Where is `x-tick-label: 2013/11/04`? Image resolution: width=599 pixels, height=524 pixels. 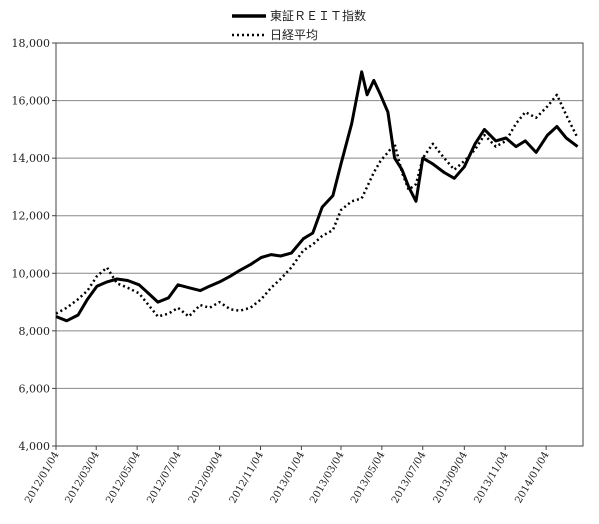
x-tick-label: 2013/11/04 is located at coordinates (491, 477).